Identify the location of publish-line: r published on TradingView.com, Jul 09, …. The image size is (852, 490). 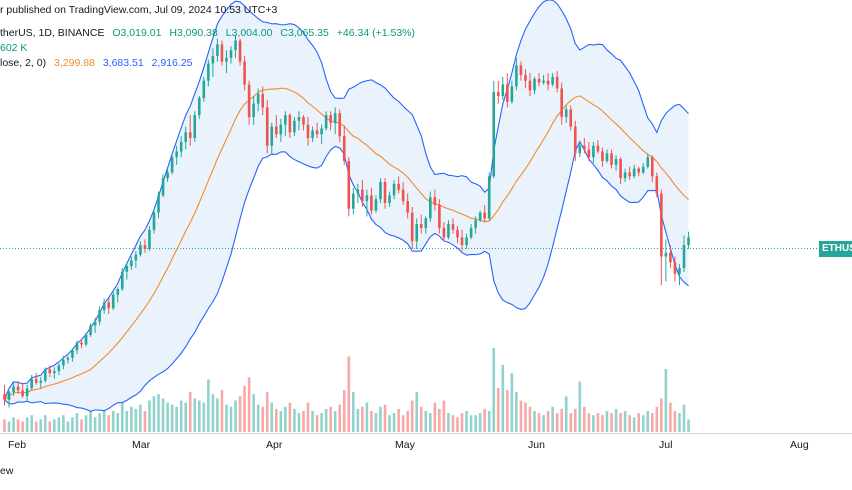
(141, 10).